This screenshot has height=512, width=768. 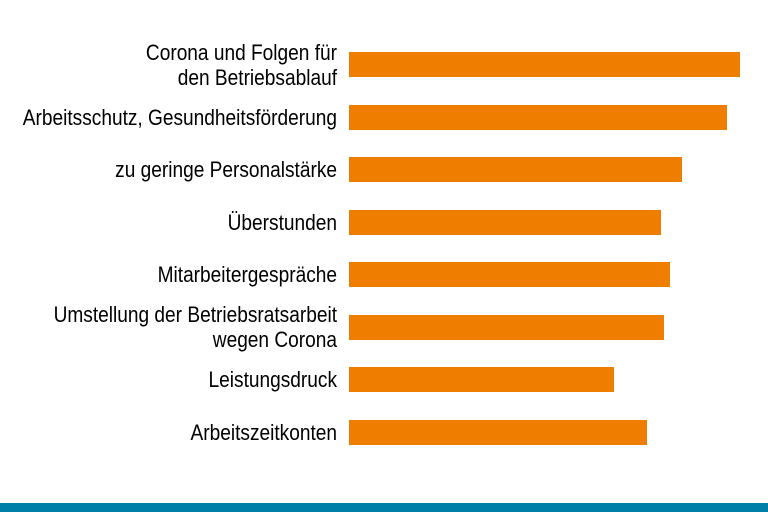 I want to click on bar-label: Arbeitsschutz, Gesundheitsförderung, so click(x=168, y=117).